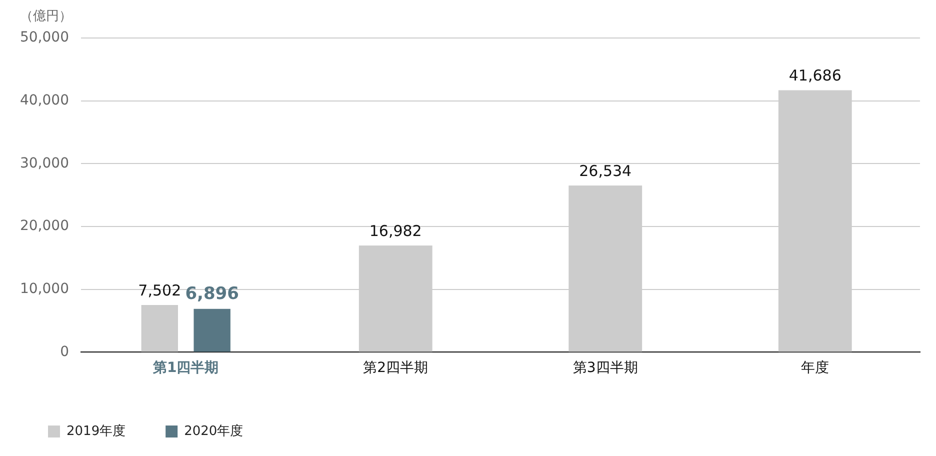  I want to click on legend-label: 2020年度, so click(214, 430).